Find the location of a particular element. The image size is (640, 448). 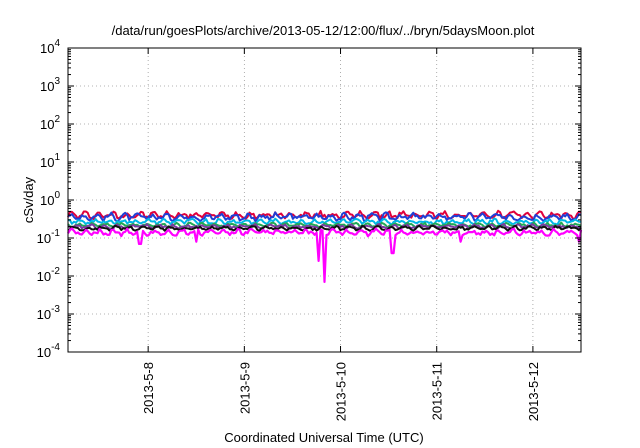

y-tick-label: 10² is located at coordinates (50, 123).